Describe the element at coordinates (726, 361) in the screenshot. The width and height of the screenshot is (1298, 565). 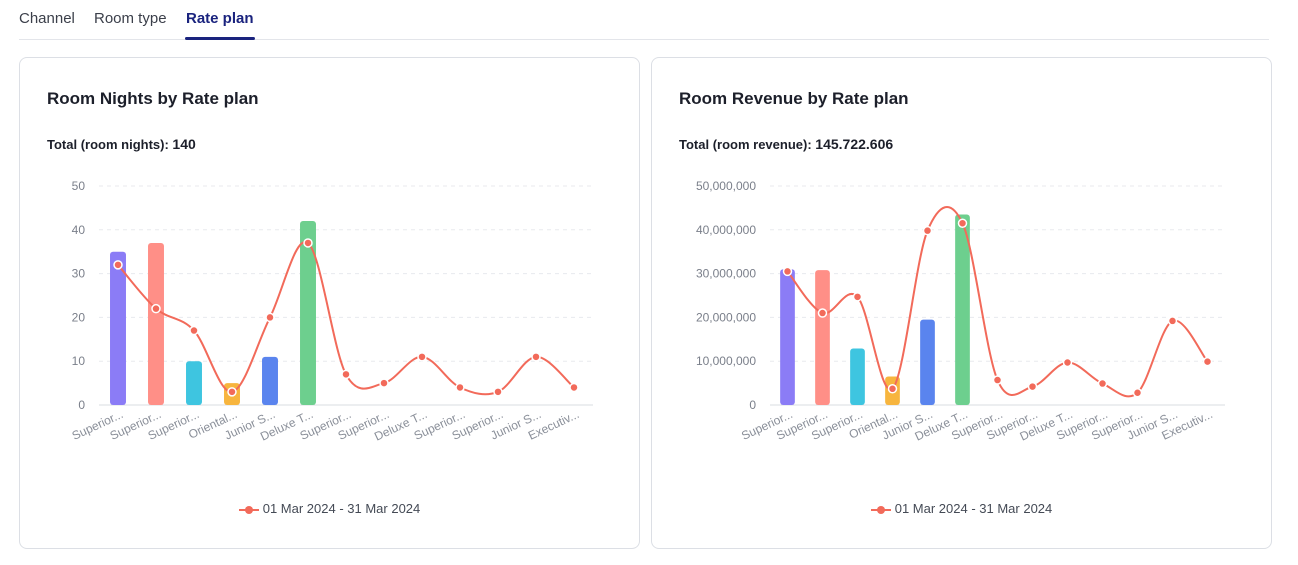
I see `y-tick-label: 10,000,000` at that location.